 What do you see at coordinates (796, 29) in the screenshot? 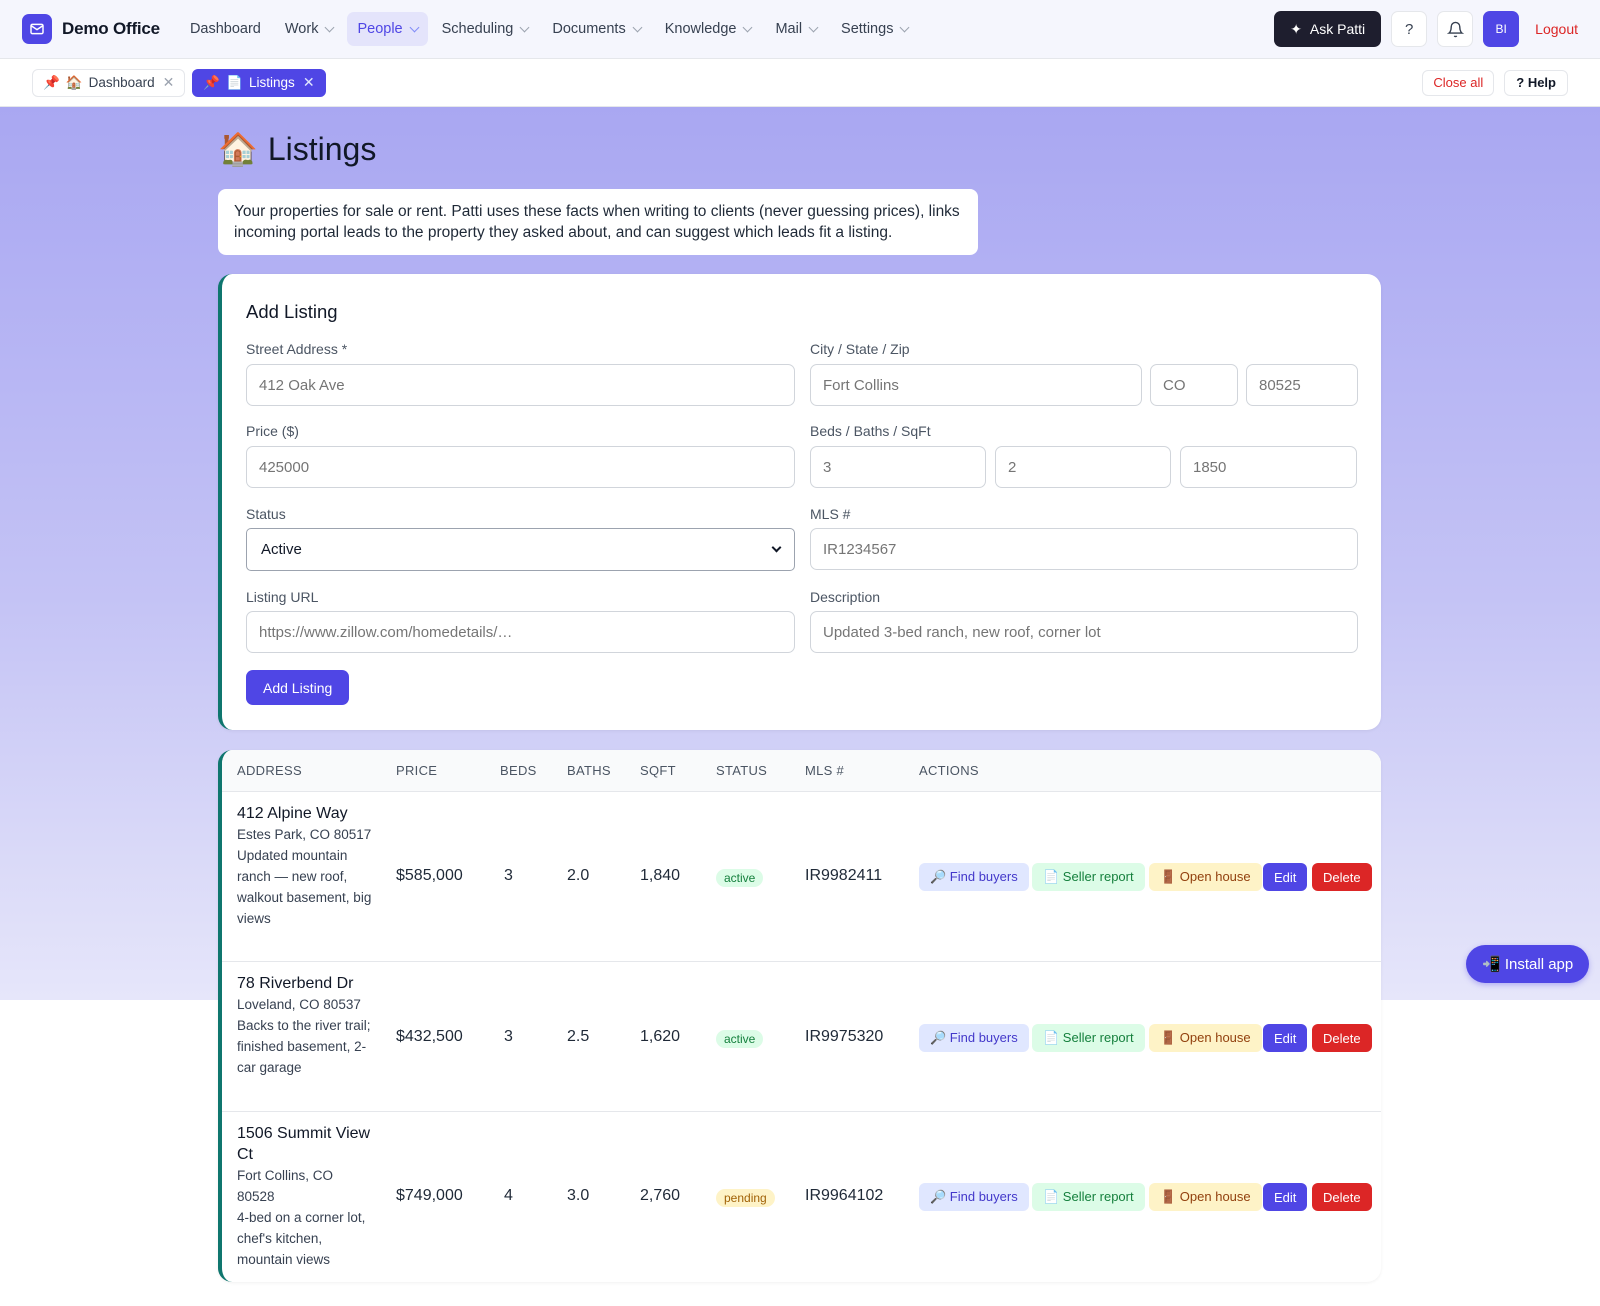
I see `nav-mail: Mail` at bounding box center [796, 29].